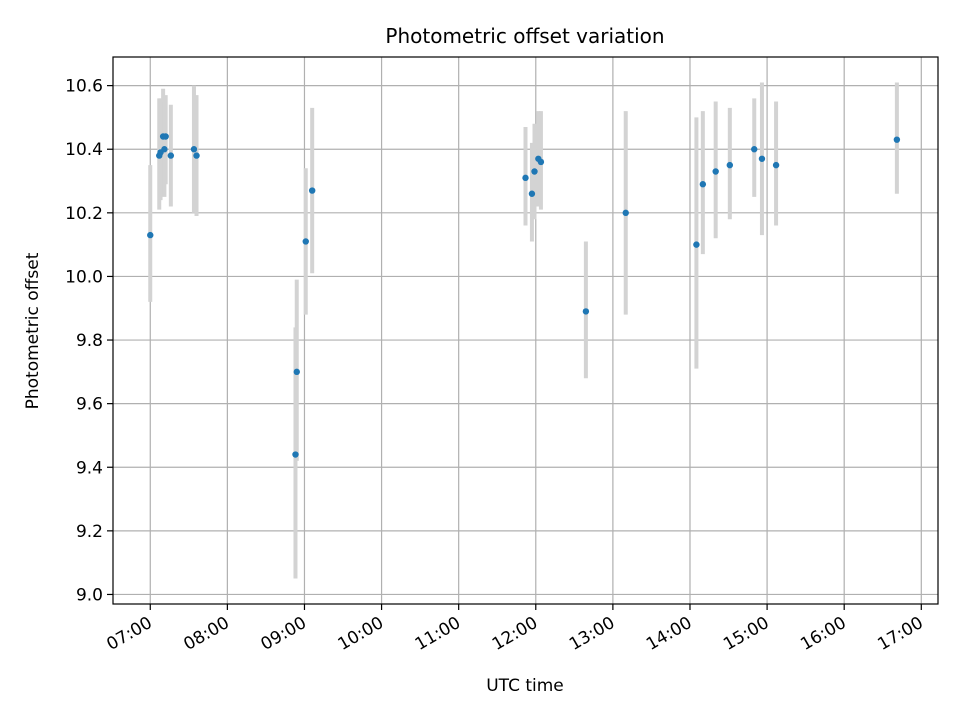  What do you see at coordinates (84, 150) in the screenshot?
I see `y-tick-label: 10.4` at bounding box center [84, 150].